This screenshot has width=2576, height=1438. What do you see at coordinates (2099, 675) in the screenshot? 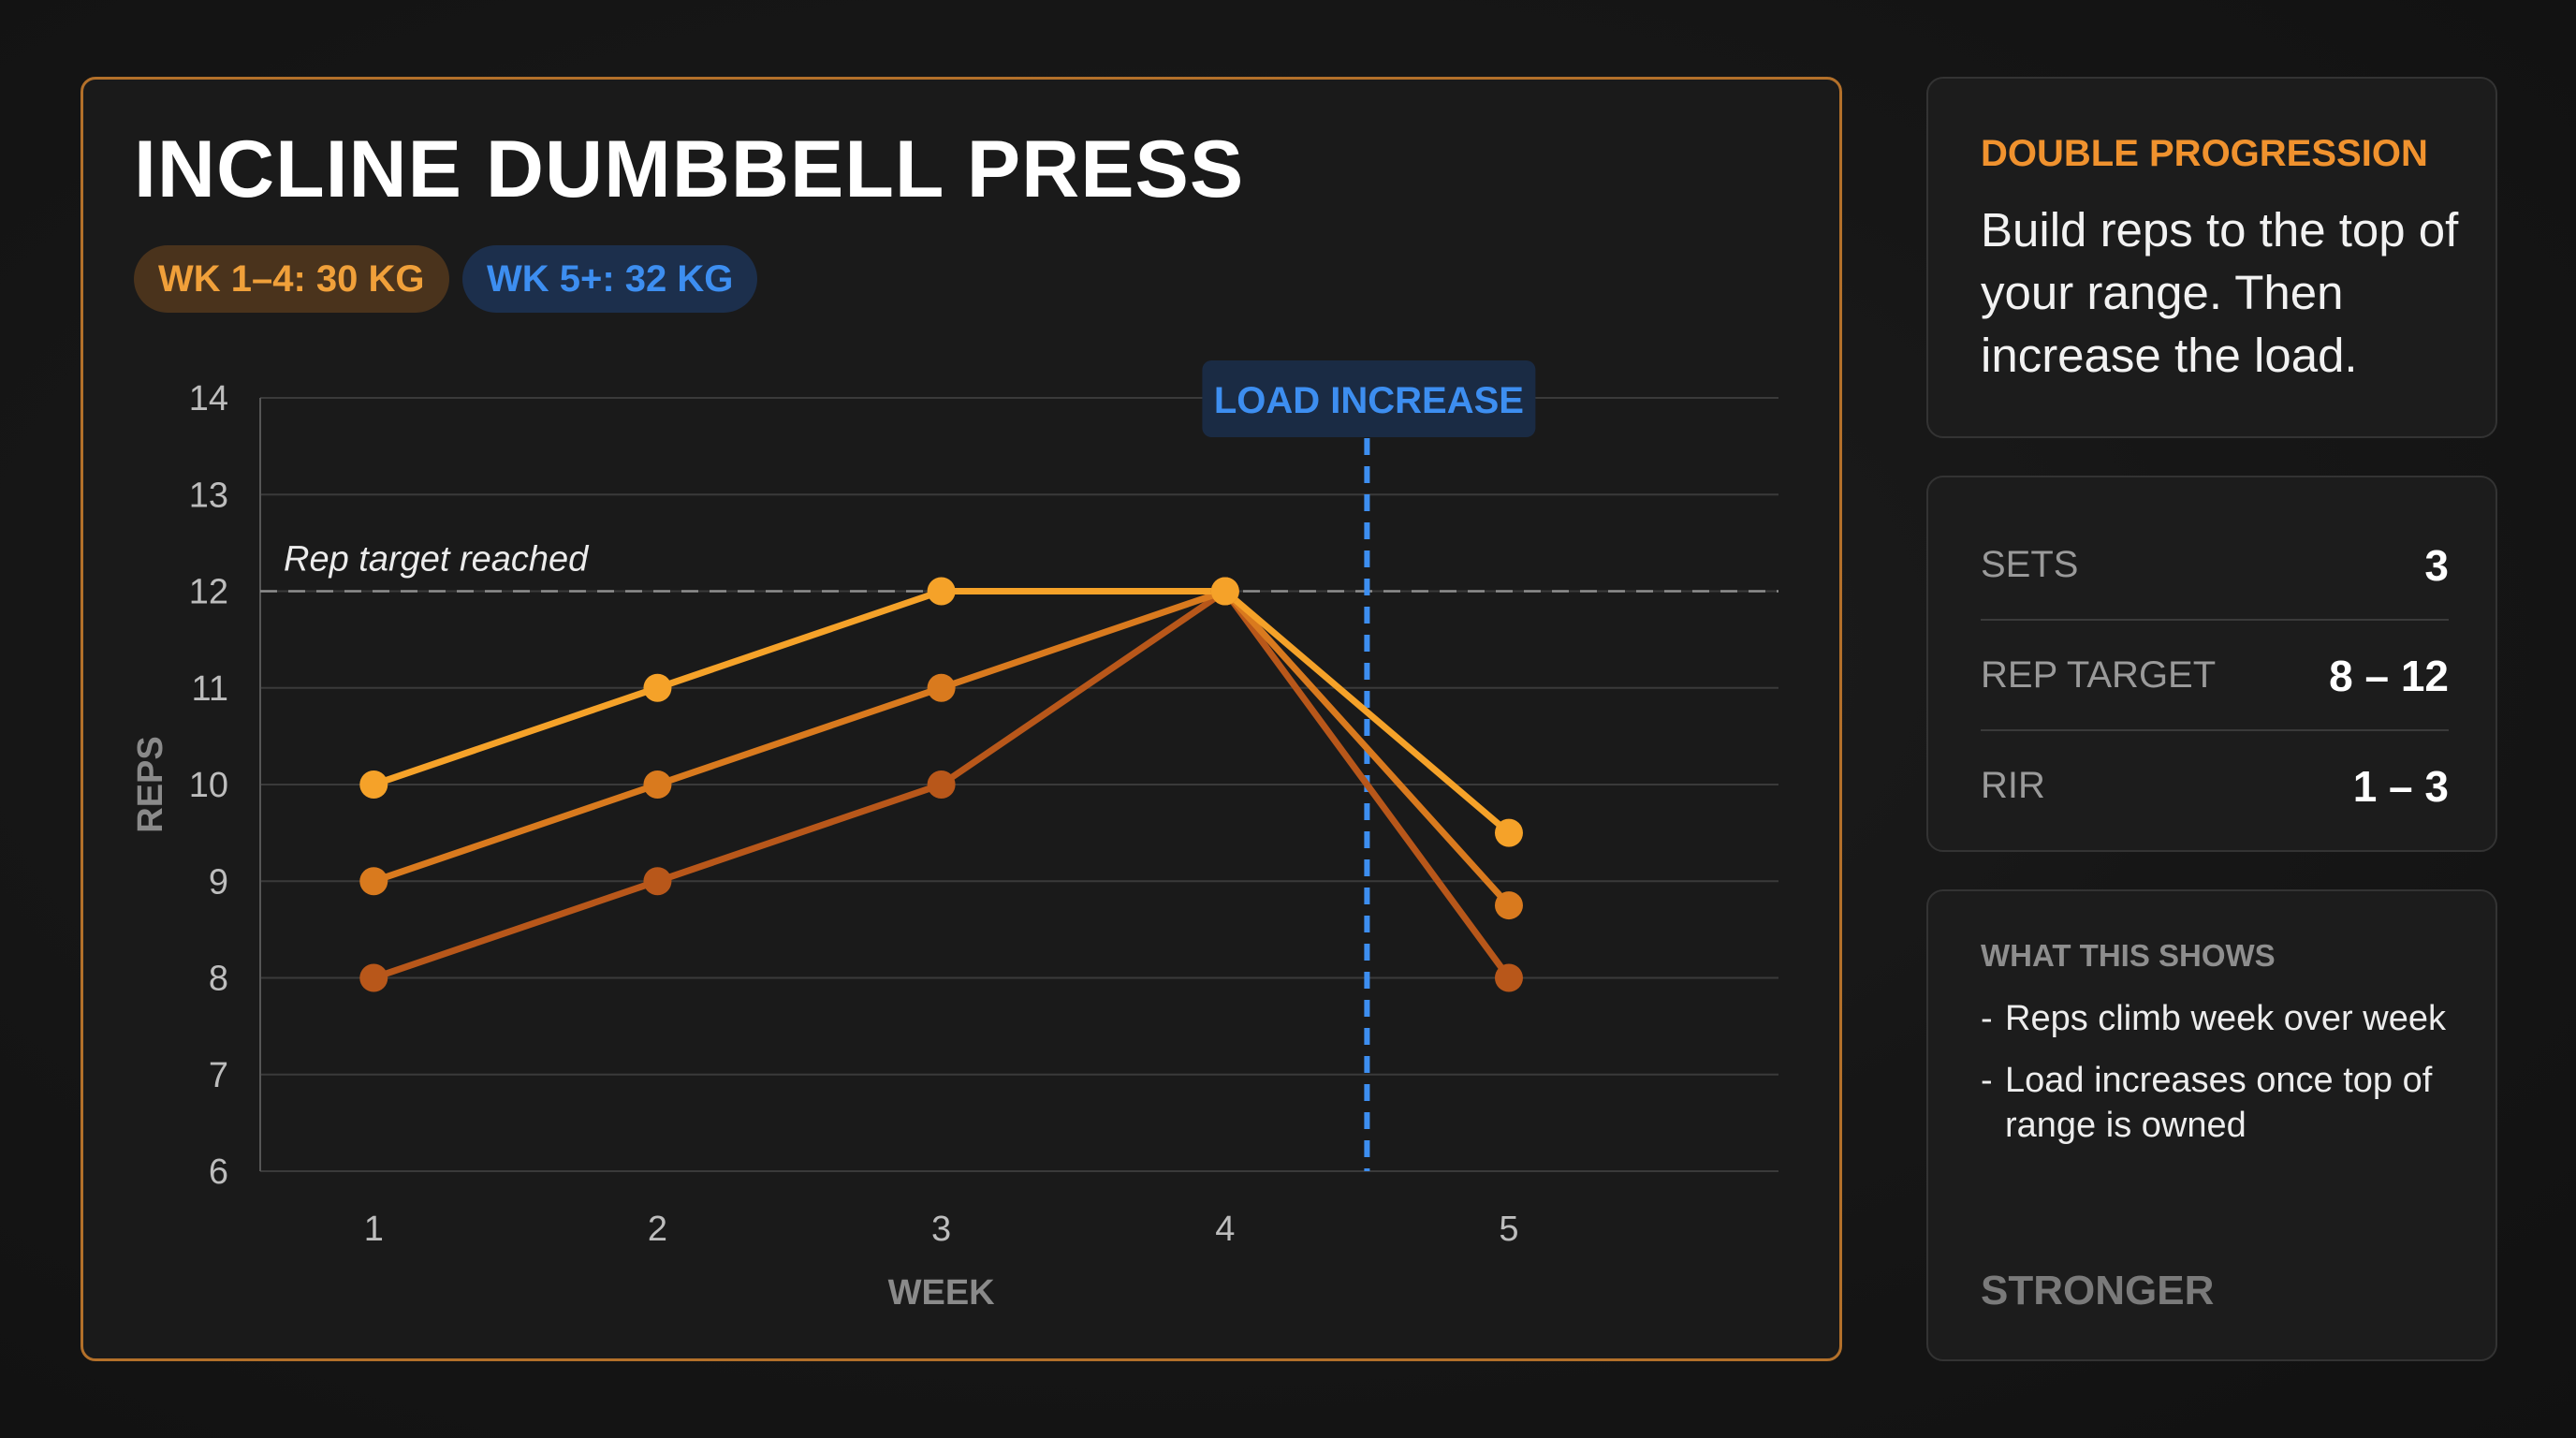
I see `stat-label: REP TARGET` at bounding box center [2099, 675].